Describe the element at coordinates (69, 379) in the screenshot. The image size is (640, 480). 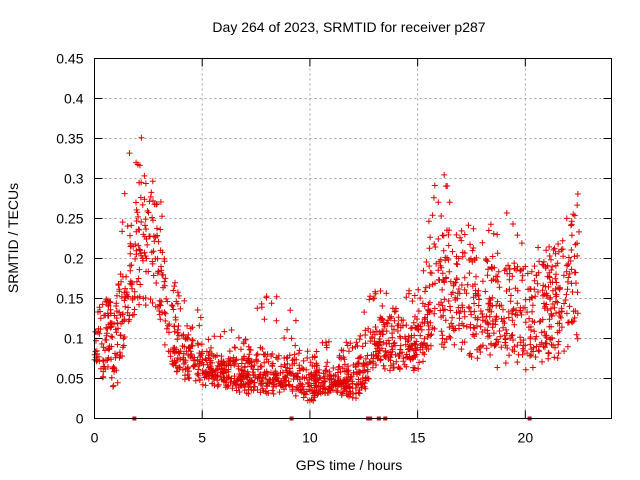
I see `y-tick-label: 0.05` at that location.